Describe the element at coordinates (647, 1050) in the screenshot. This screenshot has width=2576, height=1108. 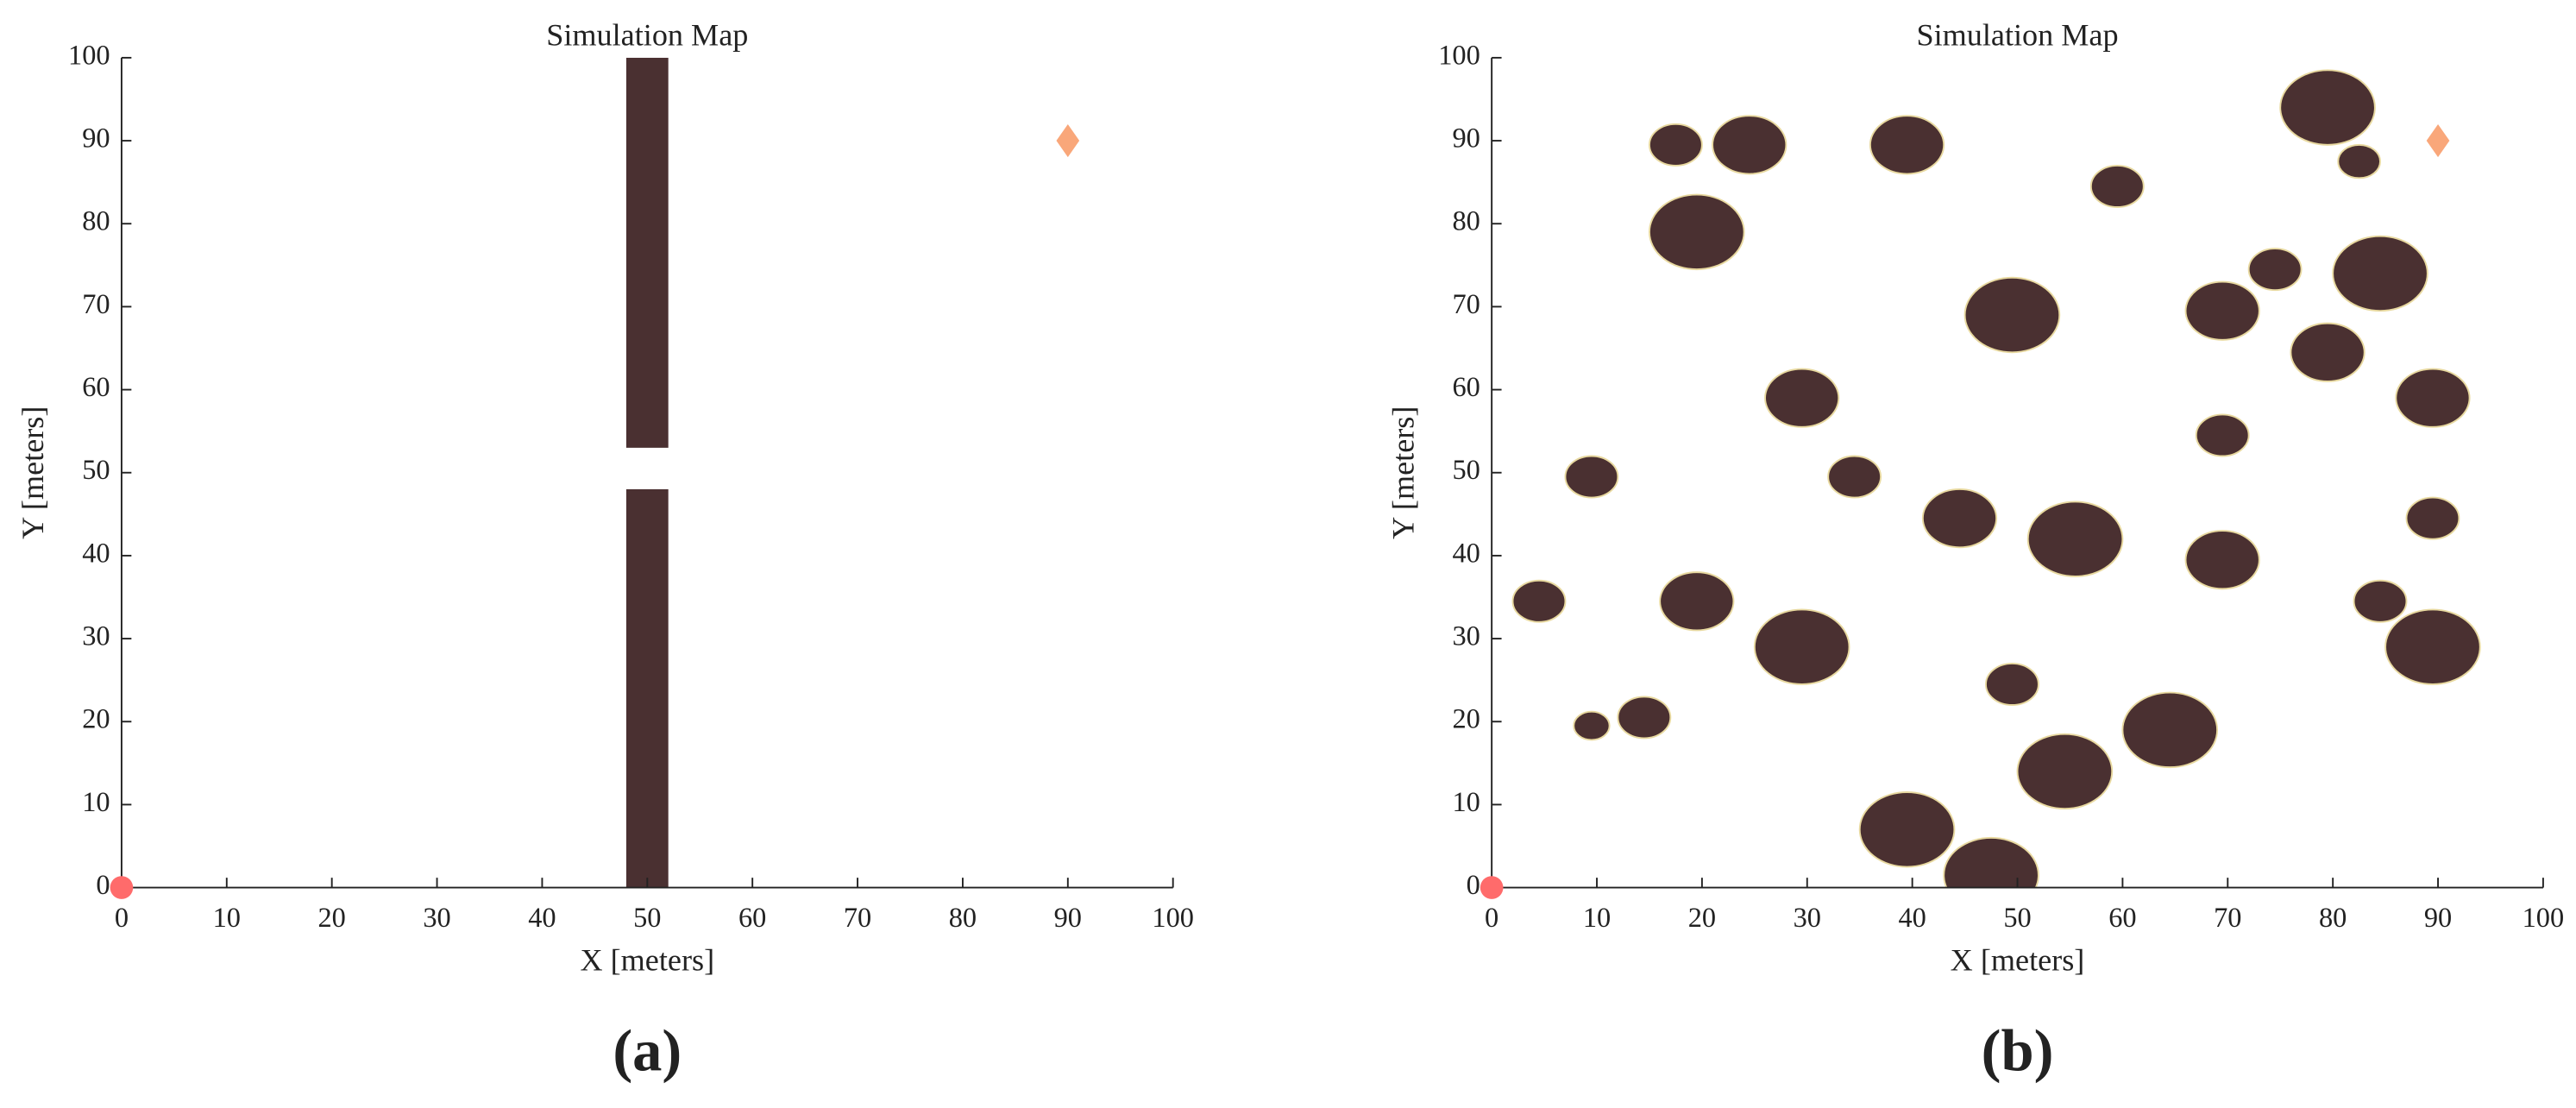
I see `panel-label: (a)` at that location.